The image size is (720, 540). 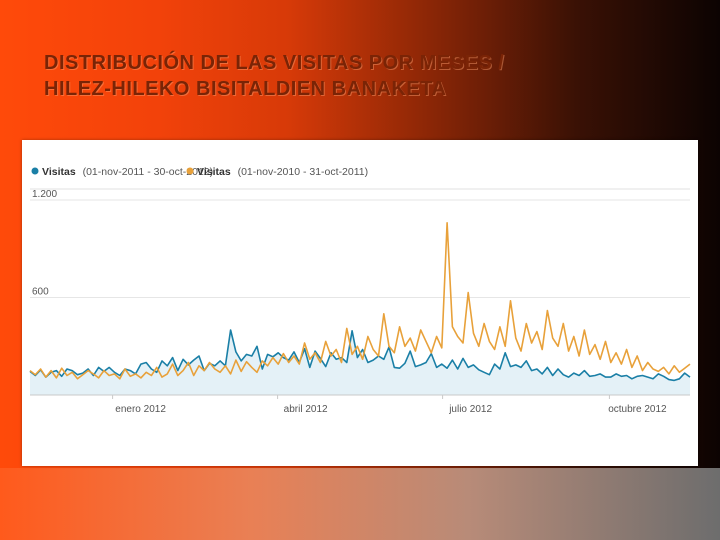 What do you see at coordinates (214, 172) in the screenshot?
I see `legend-name-previous: Visitas` at bounding box center [214, 172].